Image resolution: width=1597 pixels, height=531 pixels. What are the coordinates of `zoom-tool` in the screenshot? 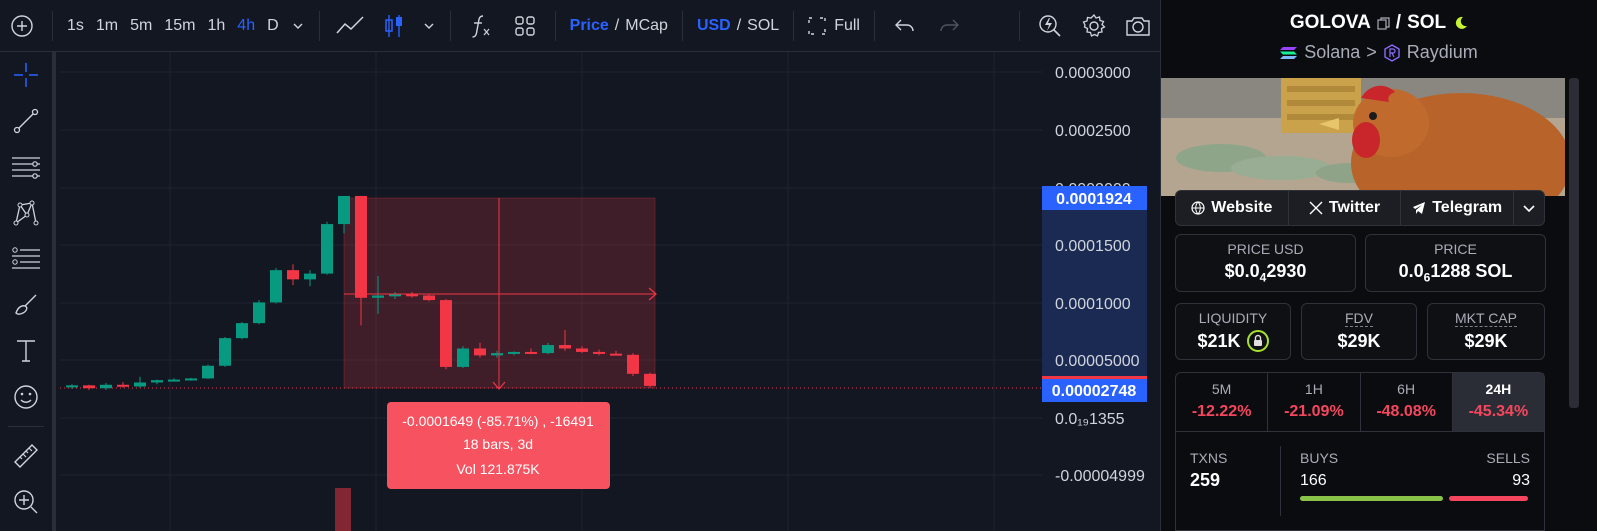 It's located at (26, 502).